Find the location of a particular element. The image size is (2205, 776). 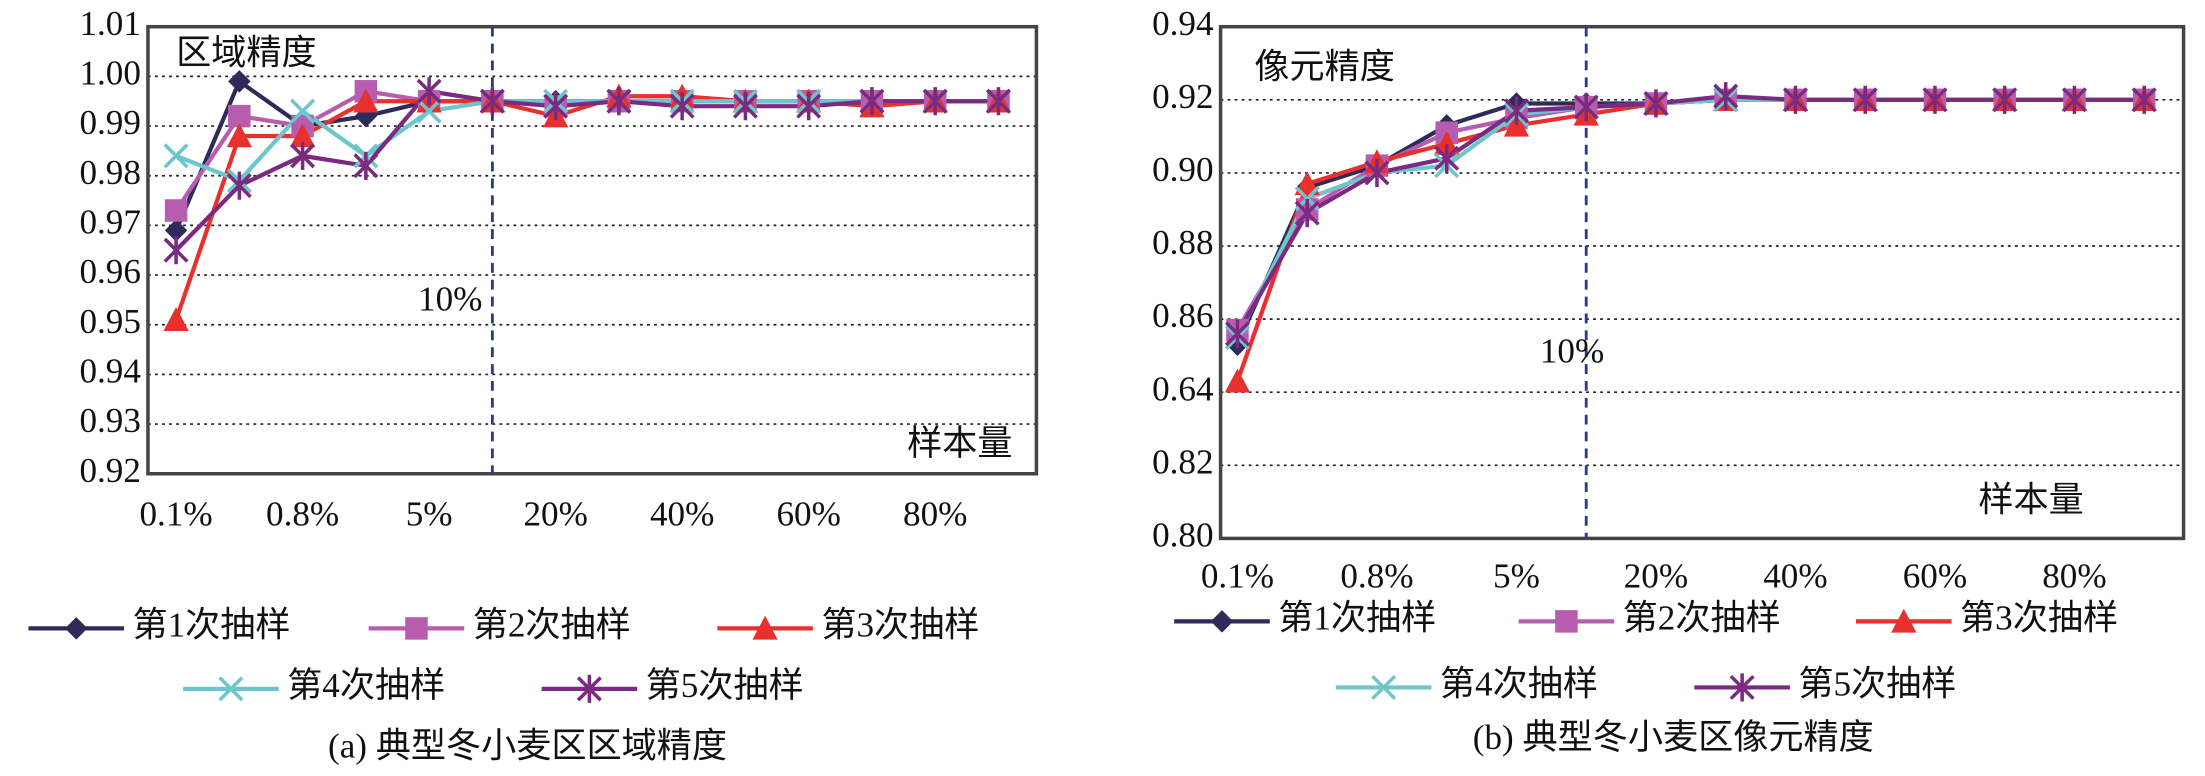

y-axis-label: 区域精度 is located at coordinates (246, 52).